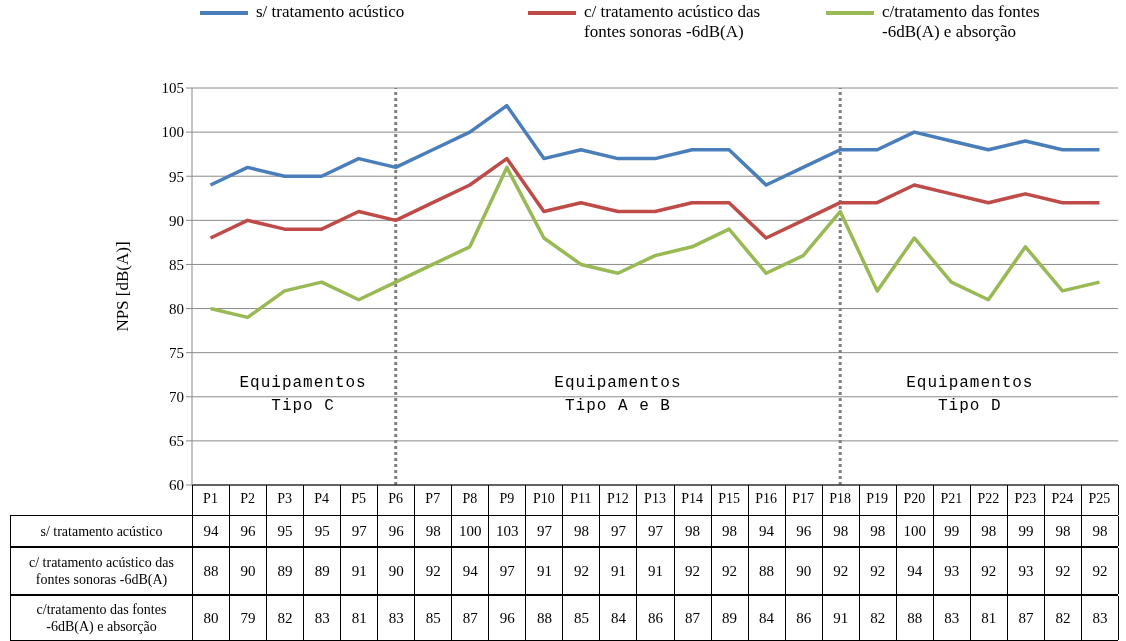 This screenshot has height=641, width=1126. I want to click on legend-label: c/tratamento das fontes -6dB(A) e absorção, so click(961, 22).